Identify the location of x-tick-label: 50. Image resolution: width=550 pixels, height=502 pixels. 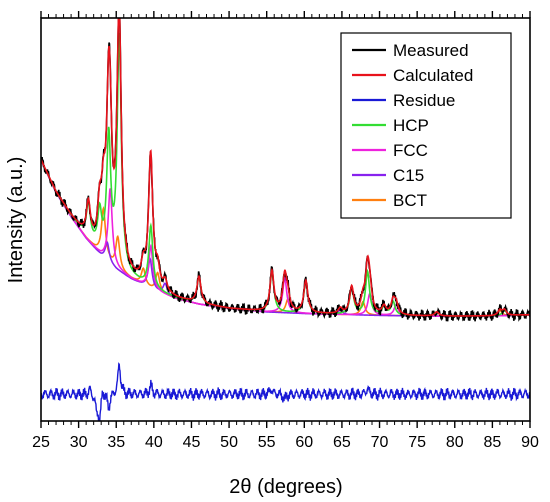
(229, 442).